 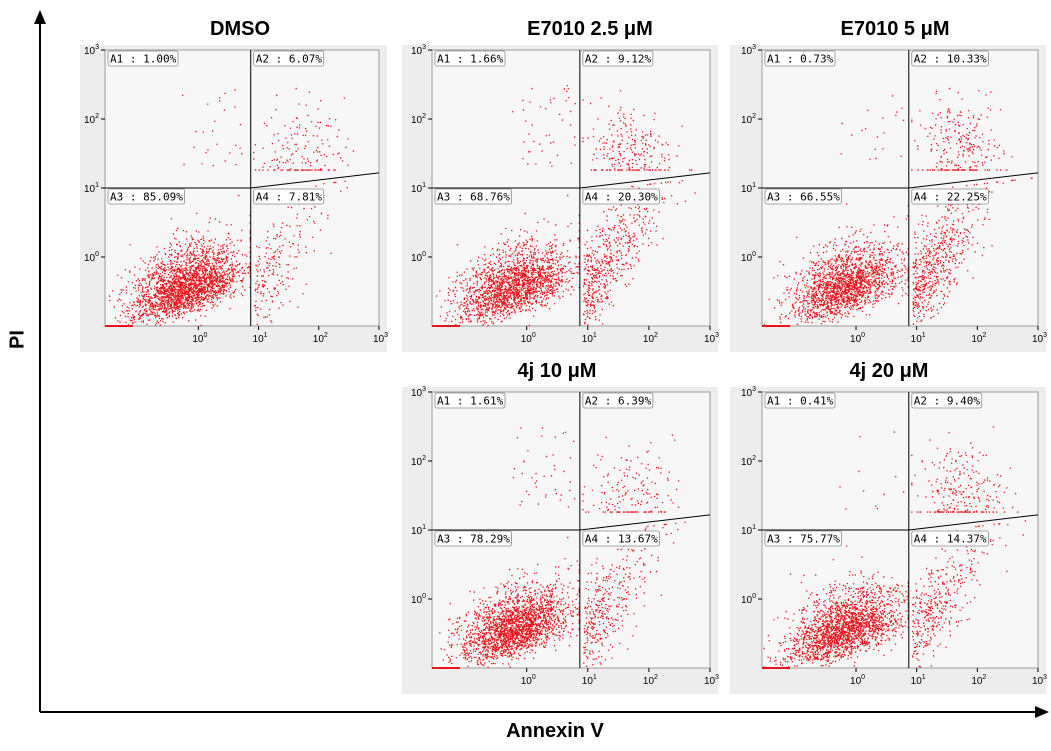 I want to click on quadrant-label-a2: A2 : 9.40%, so click(x=947, y=401).